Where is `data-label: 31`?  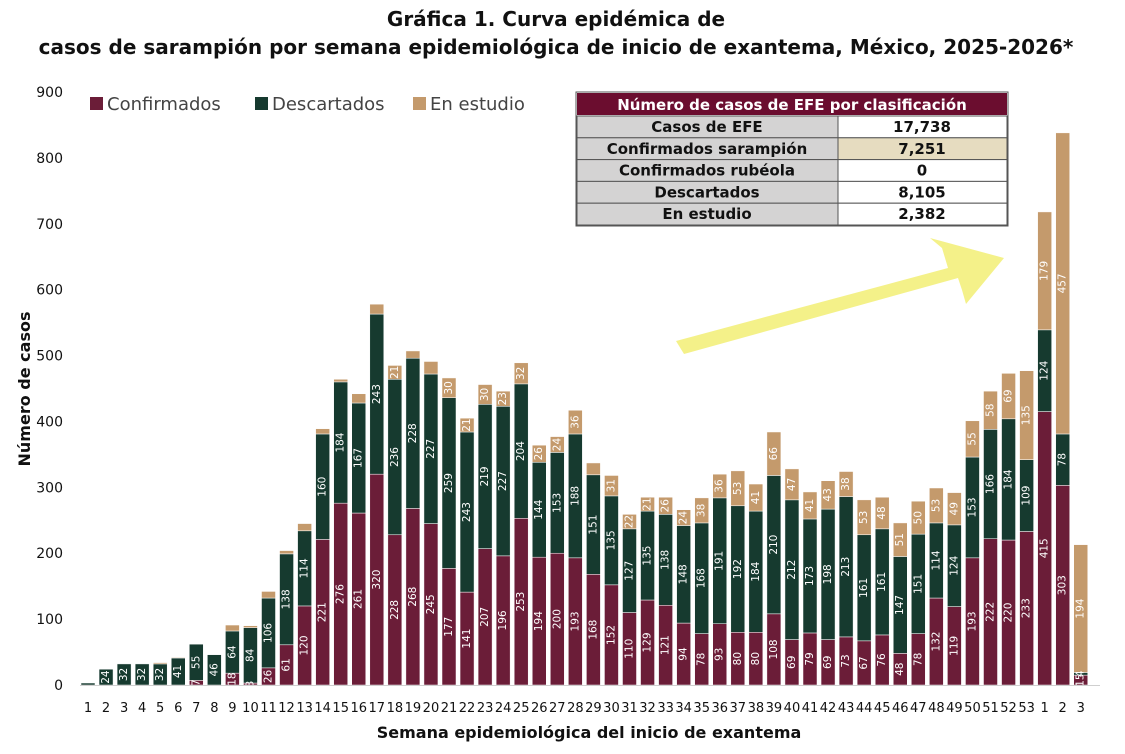
data-label: 31 is located at coordinates (611, 485).